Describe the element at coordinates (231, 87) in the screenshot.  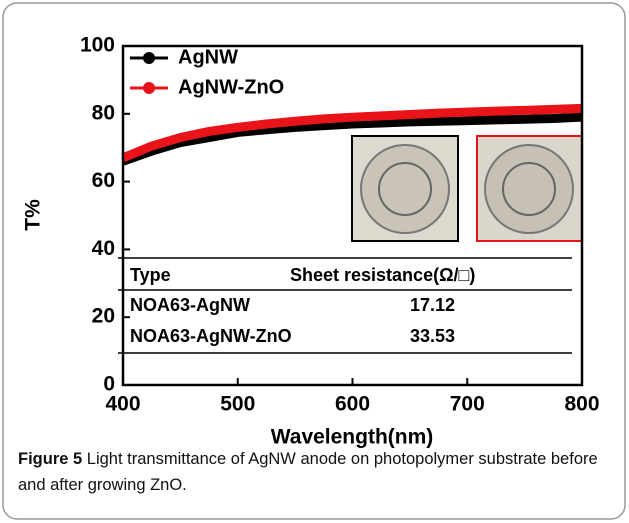
I see `legend-label: AgNW-ZnO` at that location.